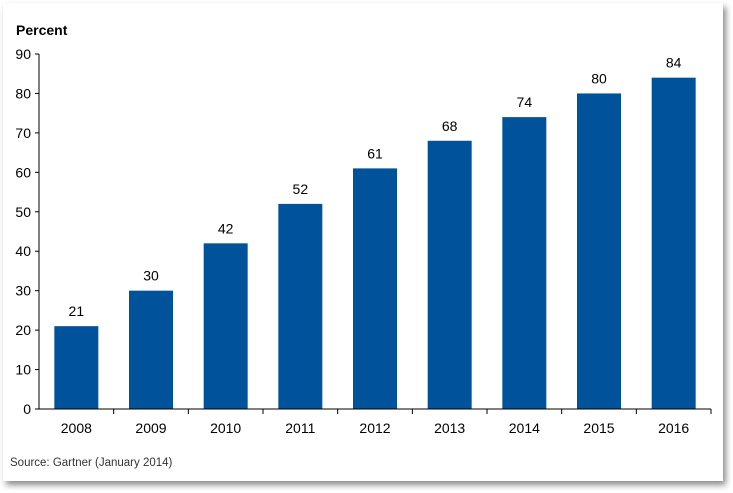 This screenshot has width=733, height=493. Describe the element at coordinates (23, 54) in the screenshot. I see `y-tick-label: 90` at that location.